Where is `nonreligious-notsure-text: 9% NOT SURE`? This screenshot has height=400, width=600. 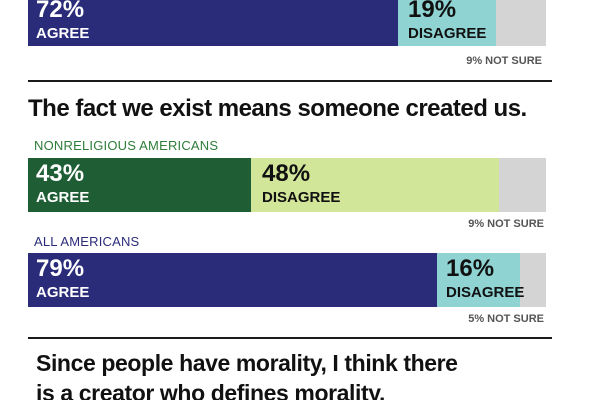 nonreligious-notsure-text: 9% NOT SURE is located at coordinates (506, 224).